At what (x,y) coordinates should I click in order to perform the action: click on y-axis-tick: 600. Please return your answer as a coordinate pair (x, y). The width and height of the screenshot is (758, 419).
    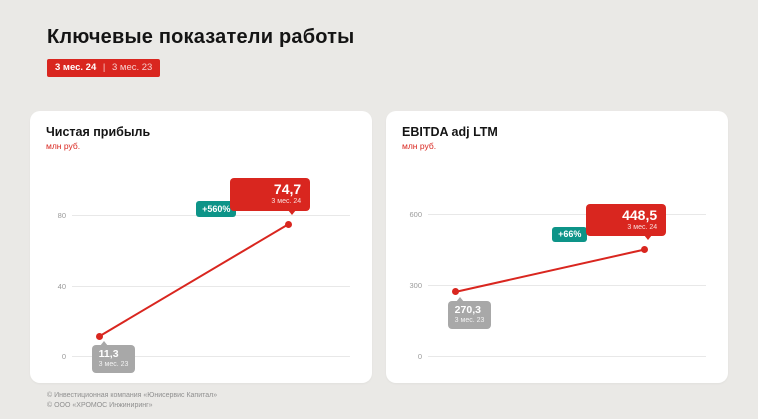
    Looking at the image, I should click on (415, 214).